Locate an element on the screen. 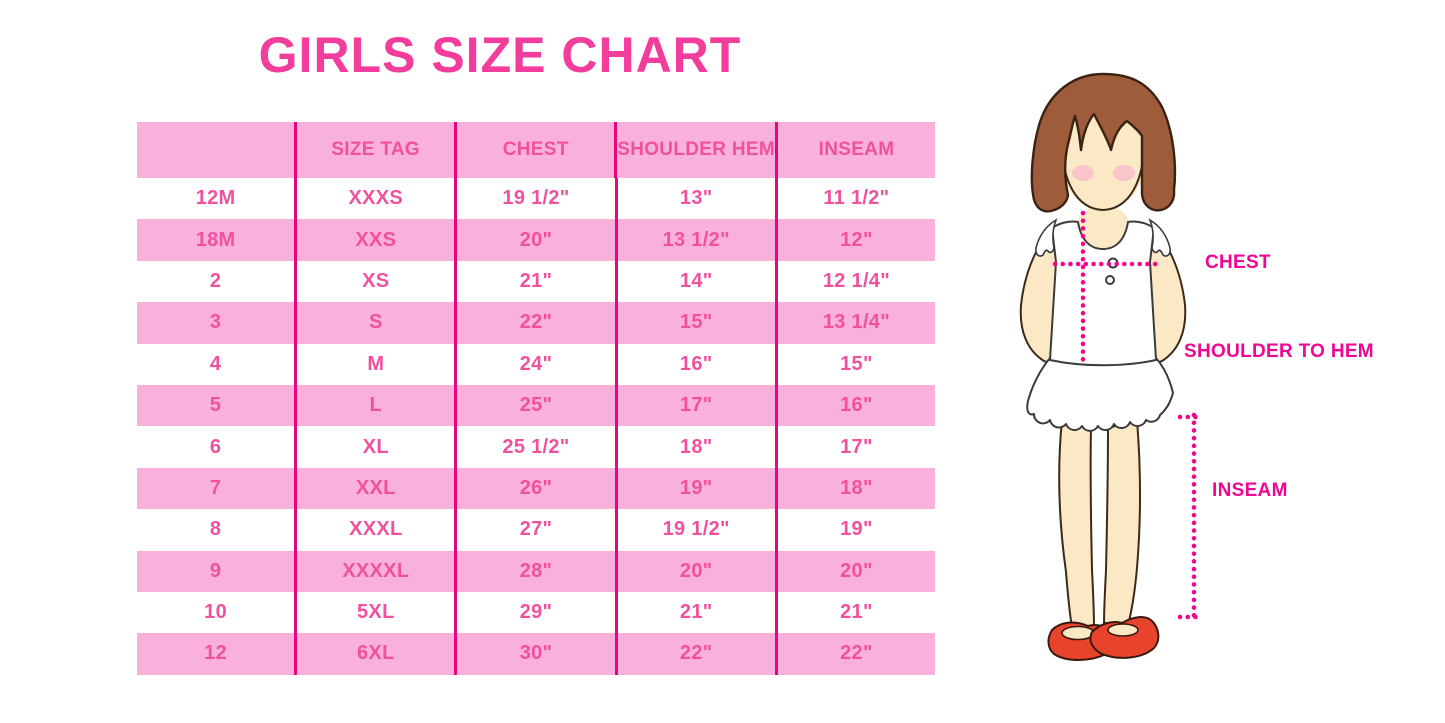  table-cell: 6XL is located at coordinates (374, 654).